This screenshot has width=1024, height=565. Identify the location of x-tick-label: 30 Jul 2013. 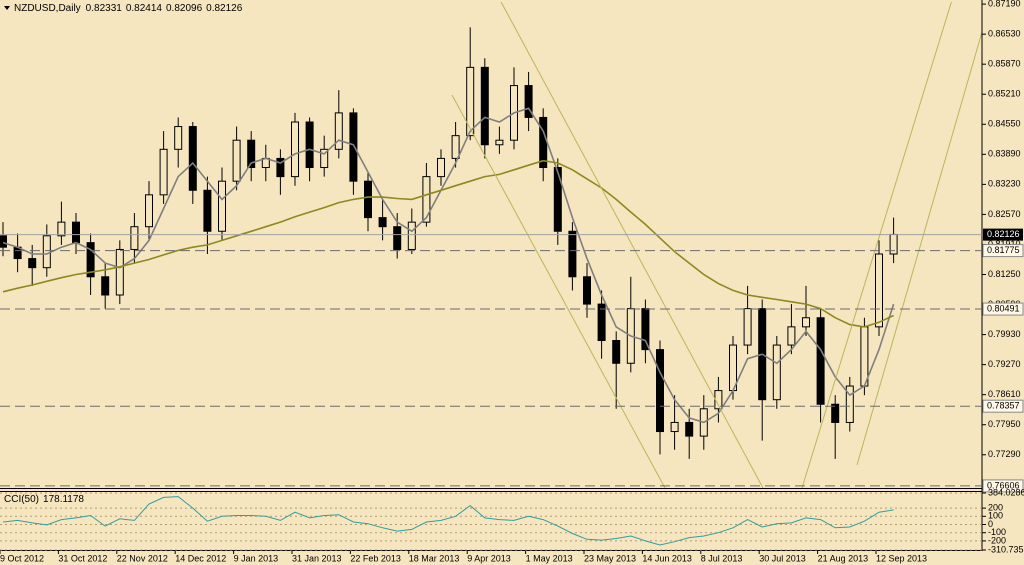
(782, 558).